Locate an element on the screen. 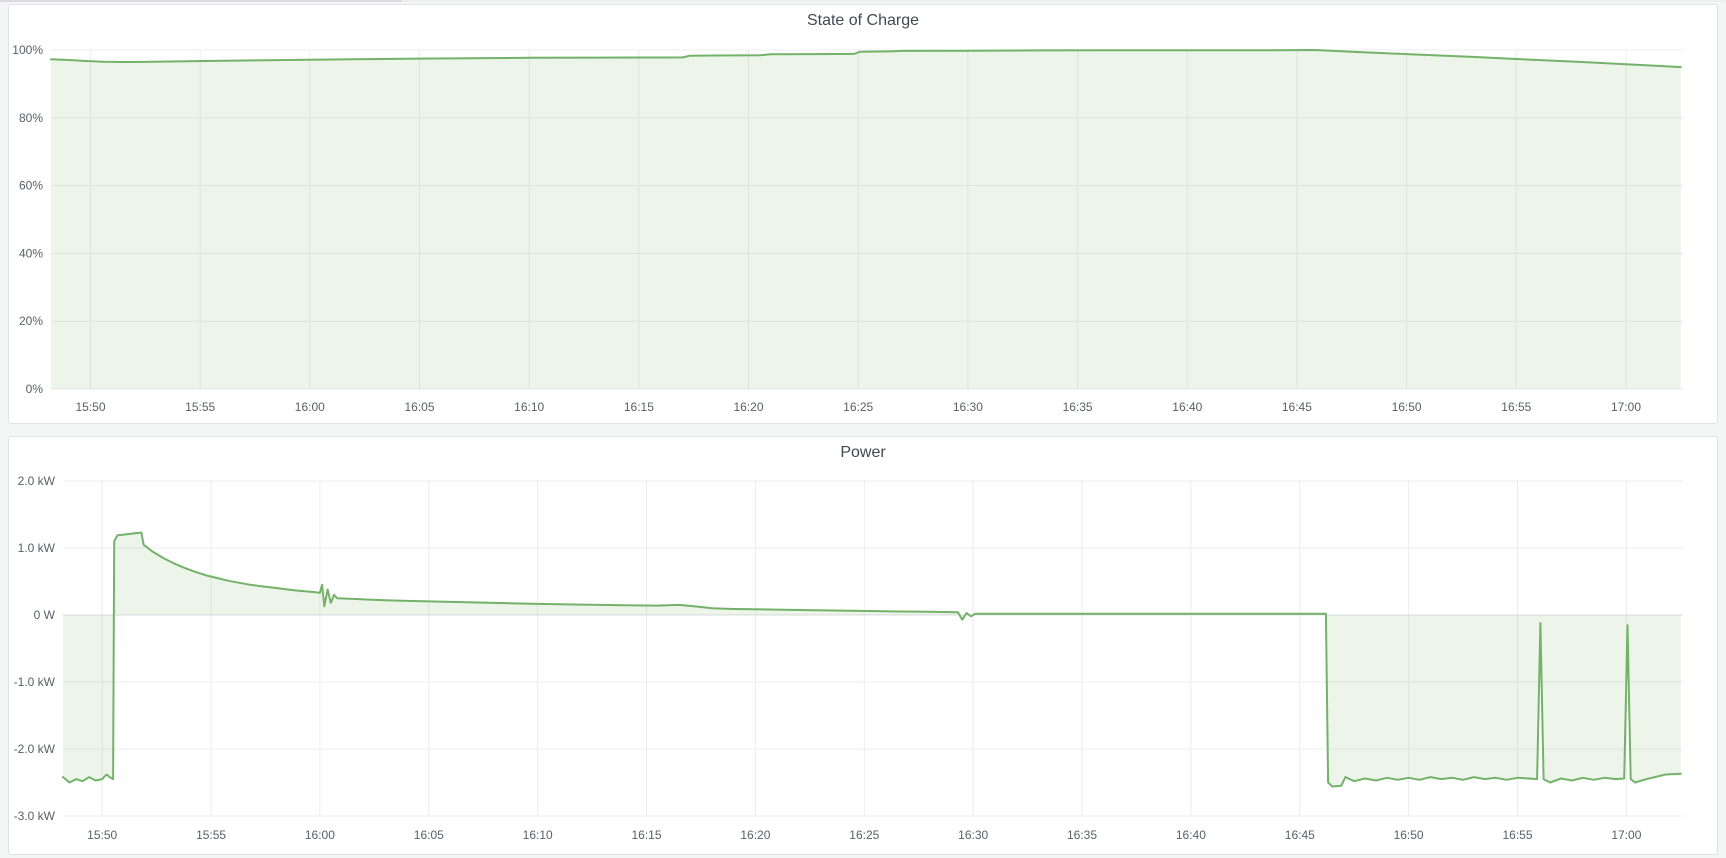 The width and height of the screenshot is (1726, 858). y-axis-tick-label: -2.0 kW is located at coordinates (35, 749).